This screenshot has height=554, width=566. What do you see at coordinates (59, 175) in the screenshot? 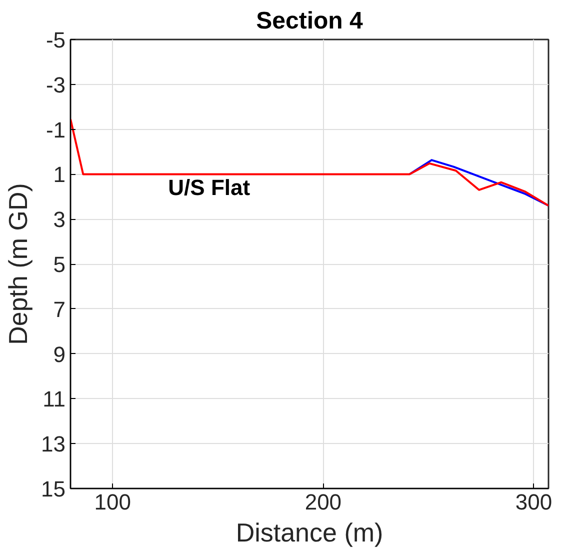
I see `y-tick-label: 1` at bounding box center [59, 175].